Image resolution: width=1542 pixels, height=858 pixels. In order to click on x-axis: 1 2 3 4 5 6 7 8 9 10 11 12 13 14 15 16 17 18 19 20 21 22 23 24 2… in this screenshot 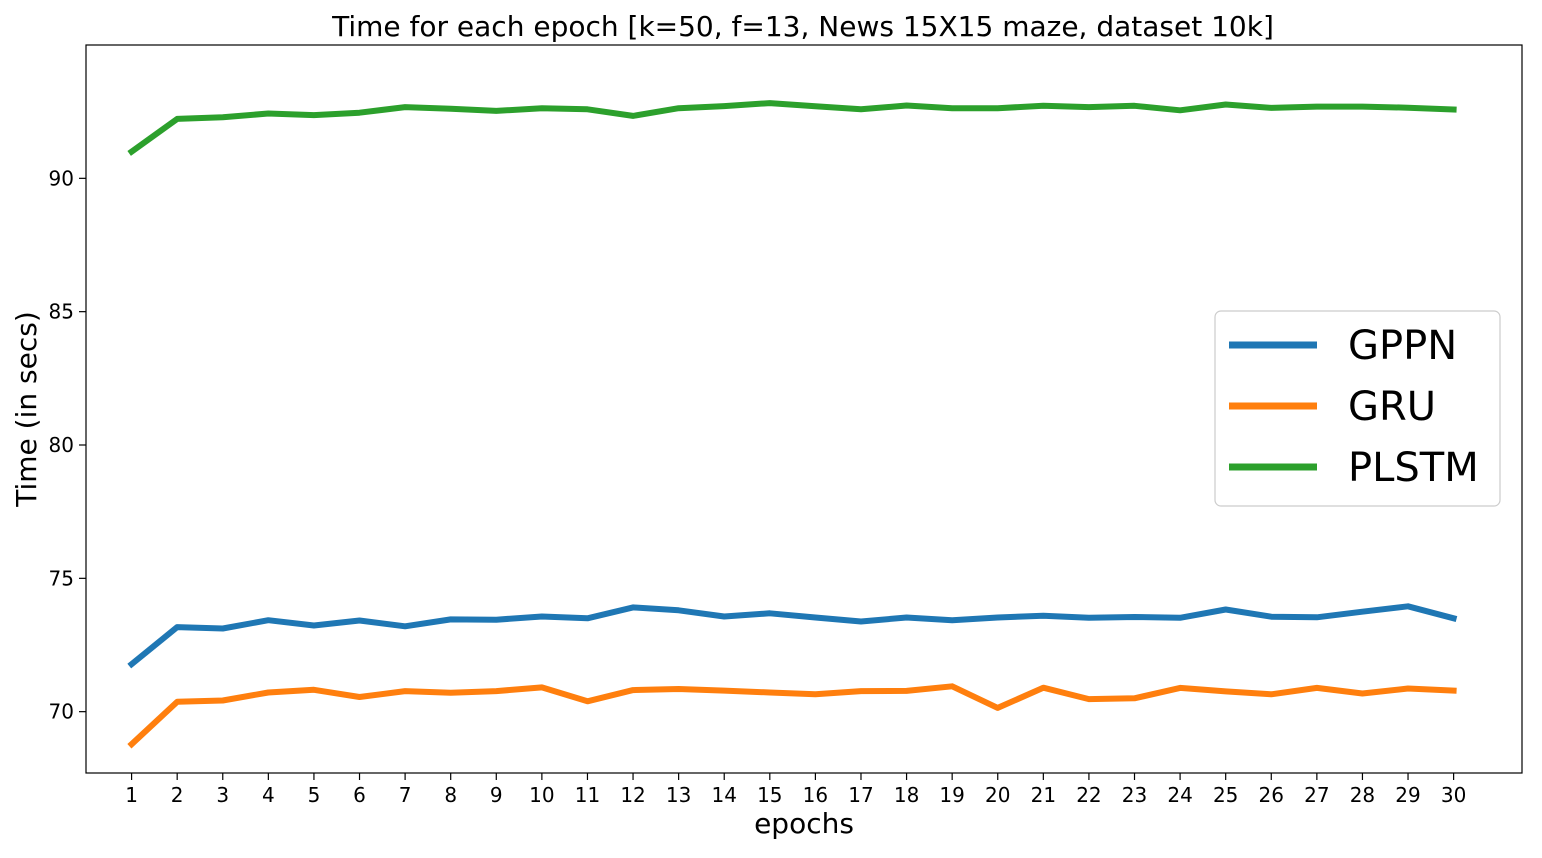, I will do `click(795, 790)`.